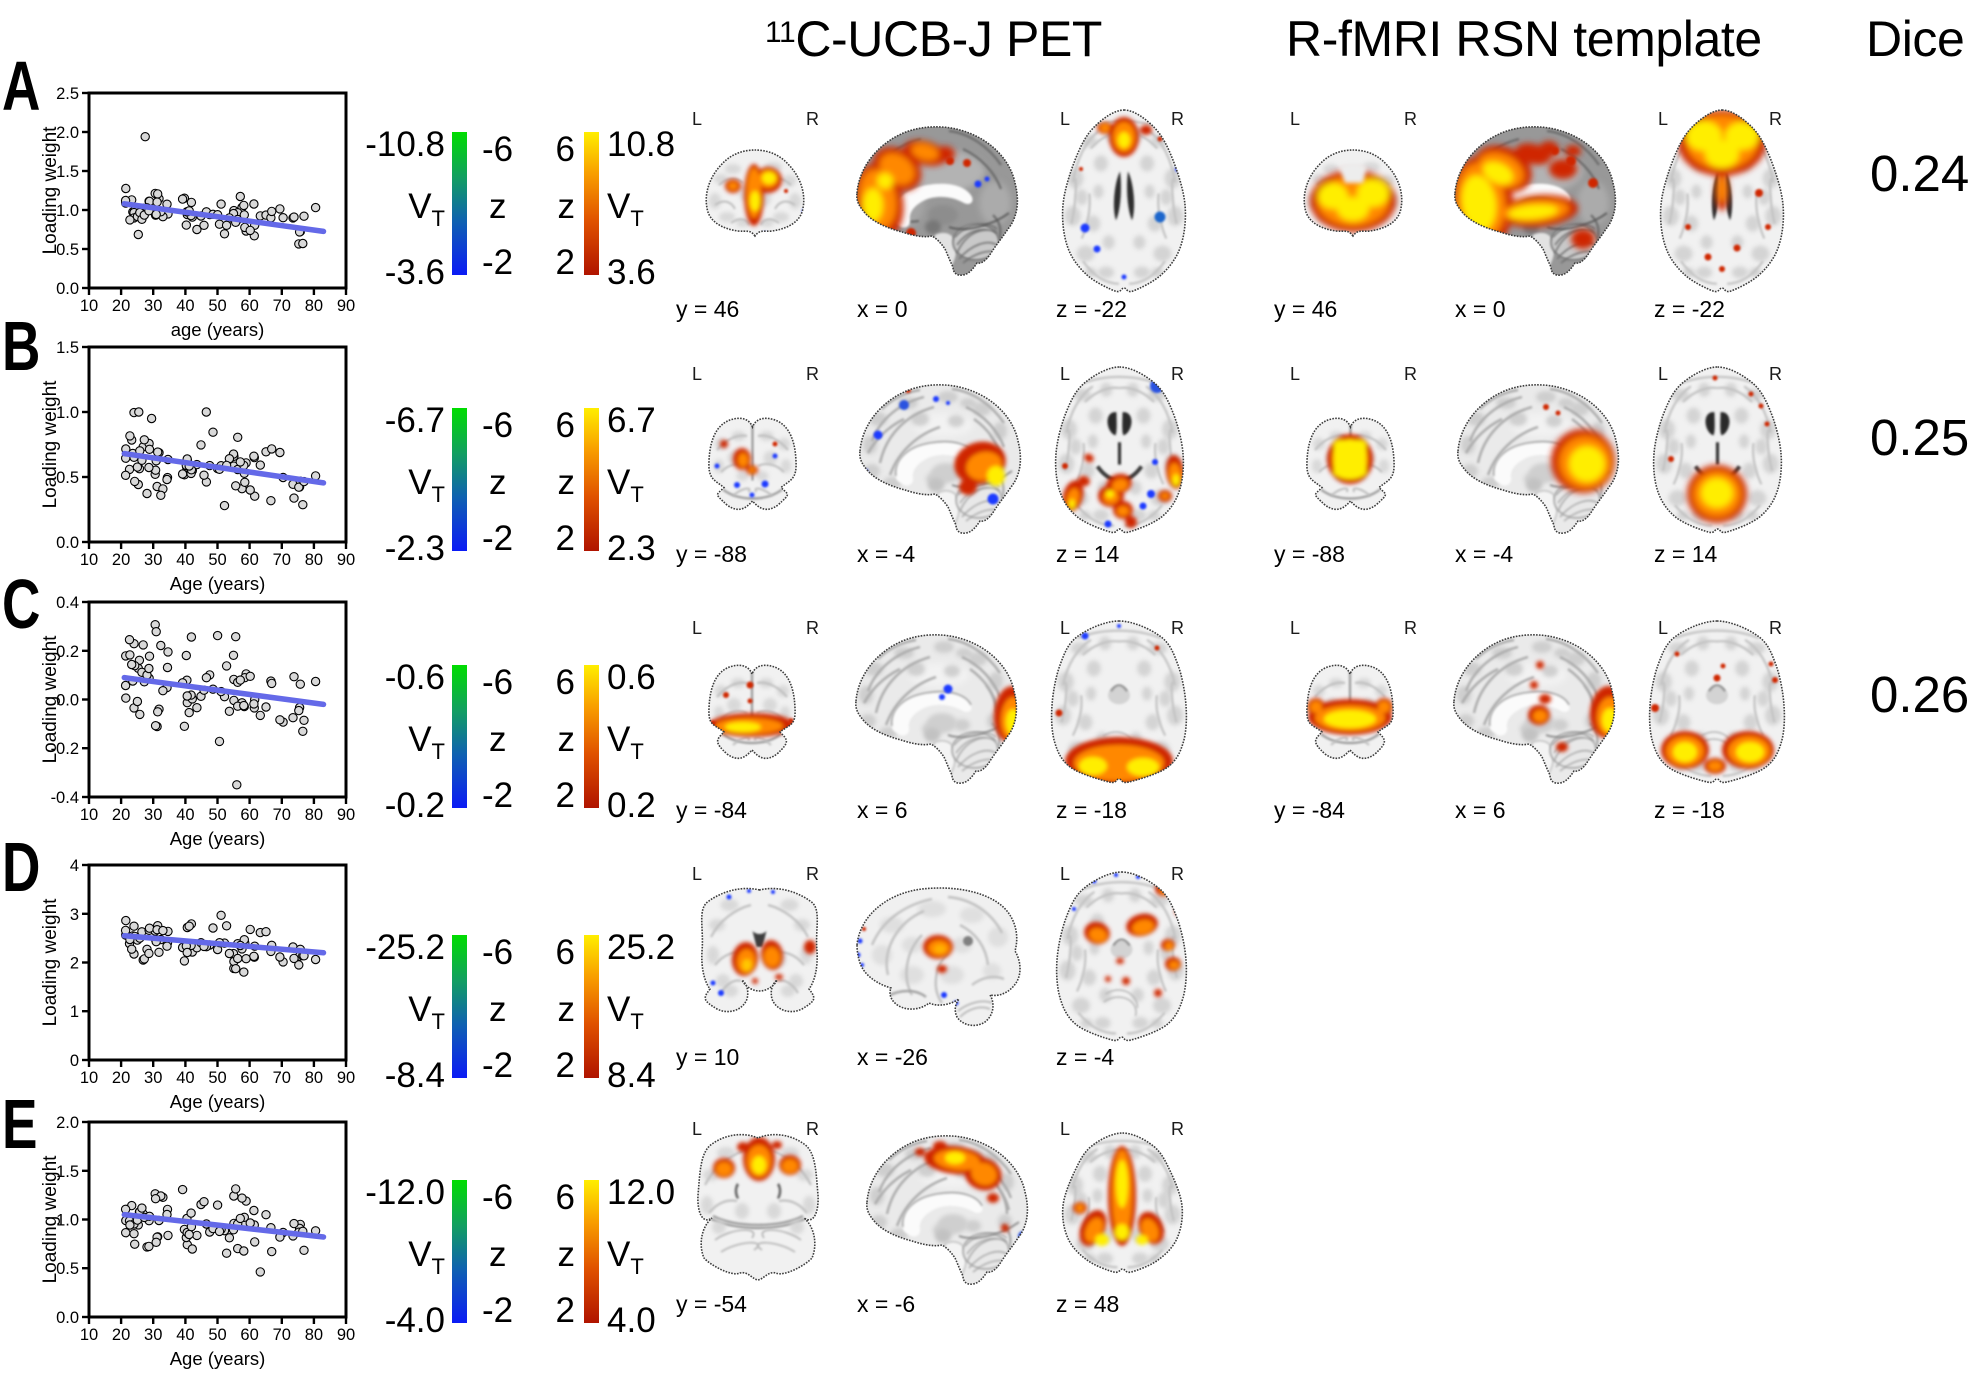 The image size is (1968, 1394). I want to click on svg-text: 0.4, so click(67, 603).